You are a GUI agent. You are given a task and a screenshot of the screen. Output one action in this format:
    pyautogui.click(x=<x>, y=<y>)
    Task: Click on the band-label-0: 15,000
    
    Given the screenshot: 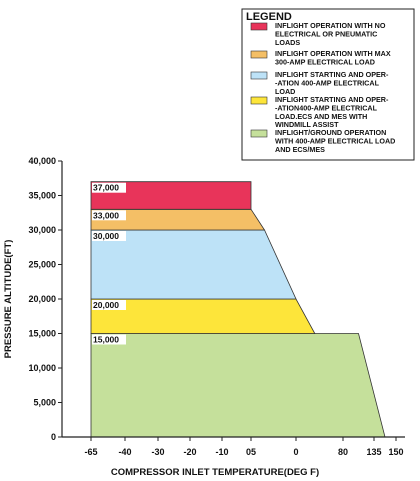 What is the action you would take?
    pyautogui.click(x=106, y=340)
    